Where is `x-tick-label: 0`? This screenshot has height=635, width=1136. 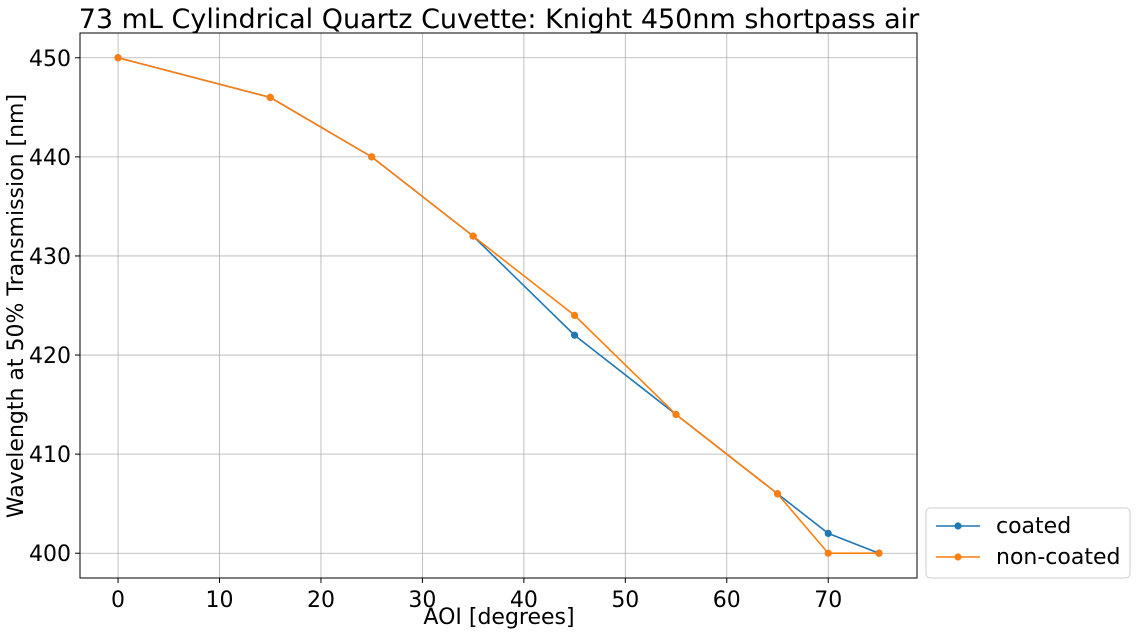
x-tick-label: 0 is located at coordinates (118, 600).